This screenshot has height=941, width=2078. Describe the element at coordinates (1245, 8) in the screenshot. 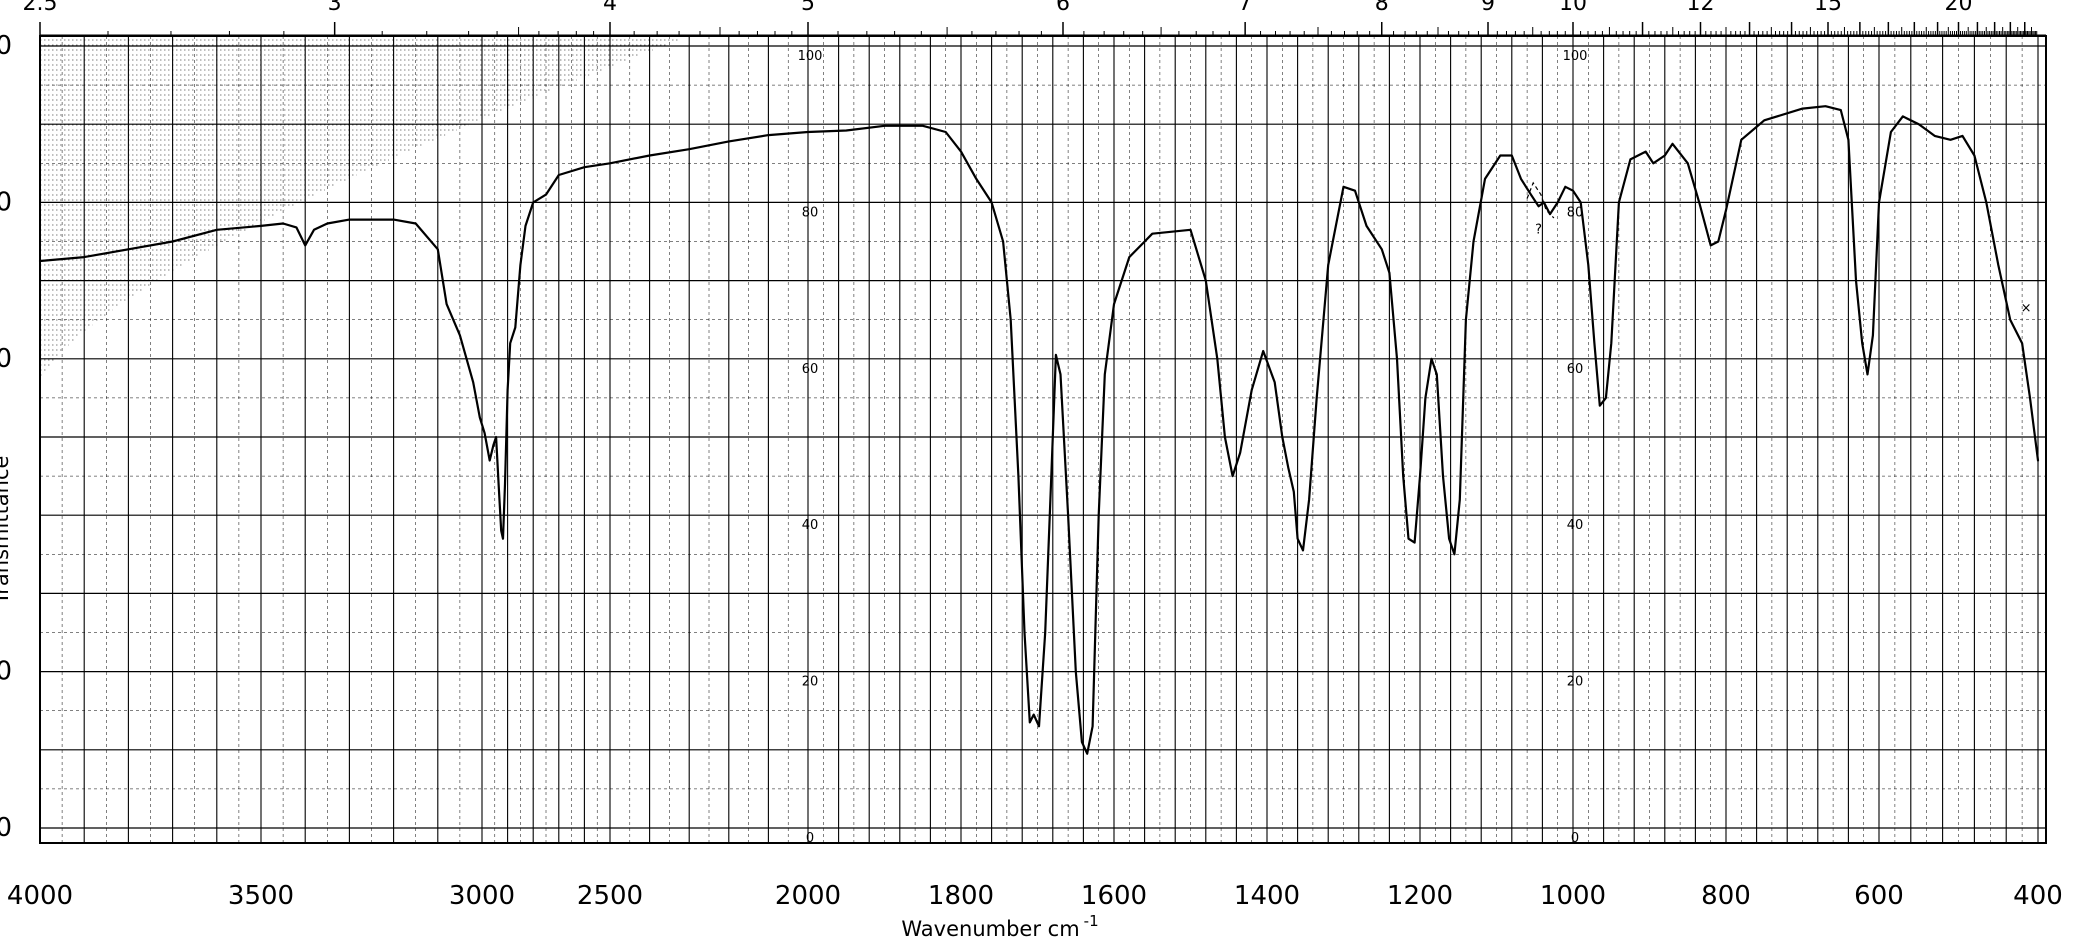

I see `top-tick-label: 7` at that location.